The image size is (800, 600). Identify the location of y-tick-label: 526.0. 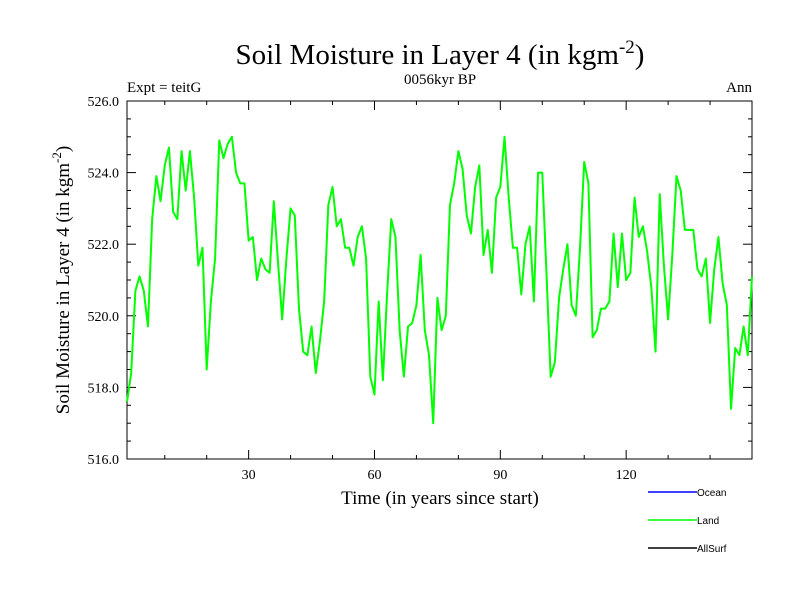
(104, 102).